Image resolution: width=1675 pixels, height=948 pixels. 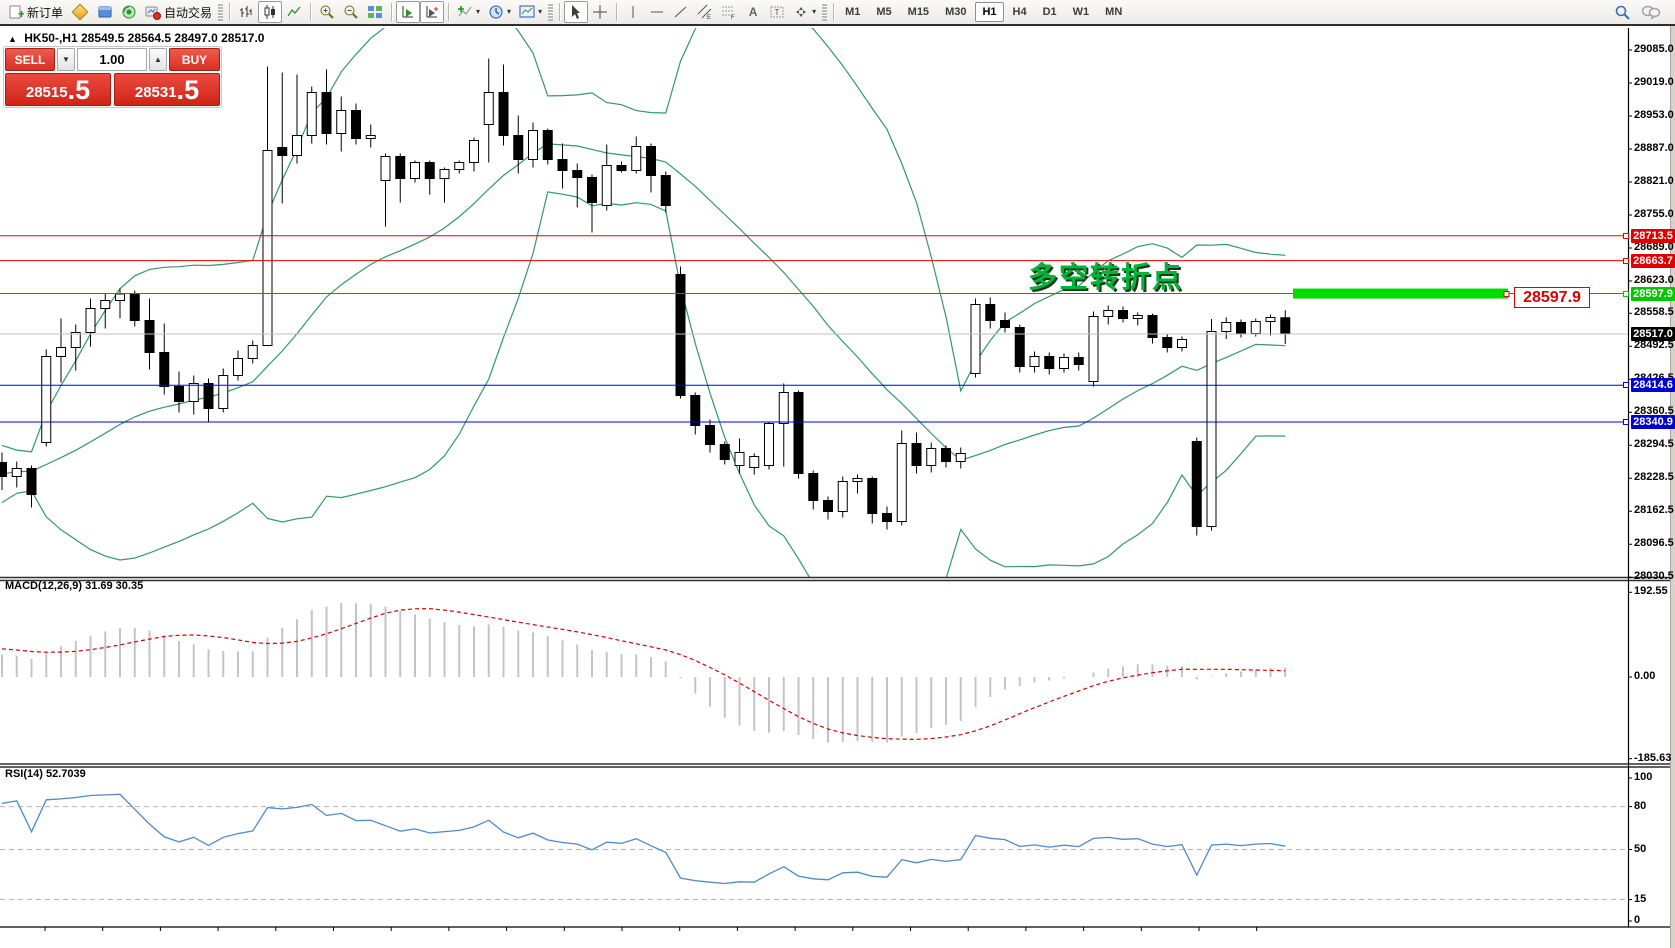 I want to click on signals-button, so click(x=129, y=12).